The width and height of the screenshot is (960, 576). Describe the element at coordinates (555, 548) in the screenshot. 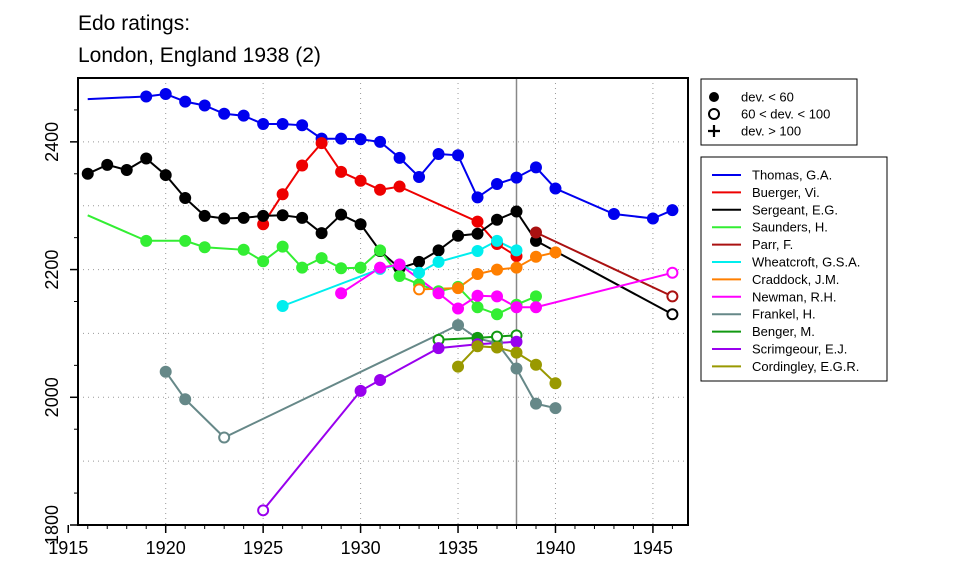

I see `x-tick-label: 1940` at that location.